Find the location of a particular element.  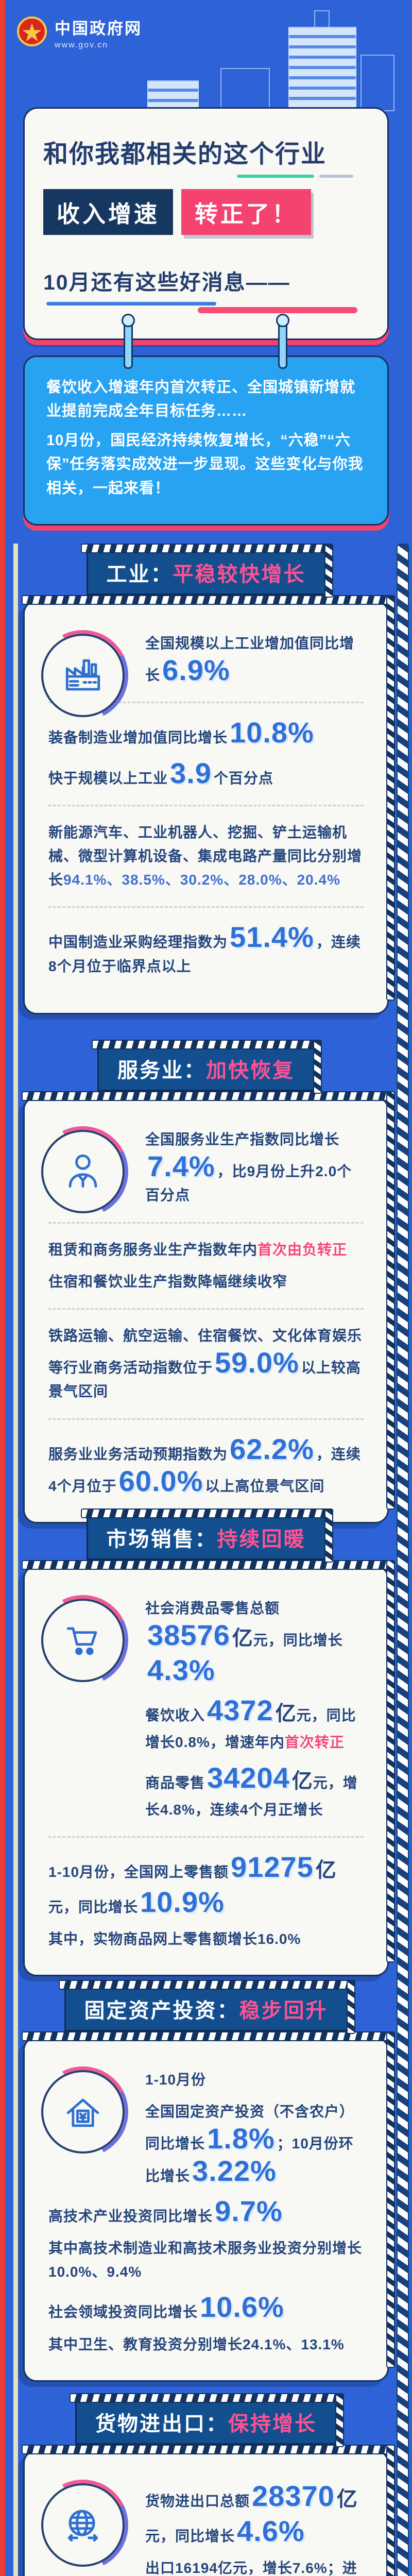

stat-paragraph: 社会消费品零售总额 38576 亿元，同比增长 4.3% is located at coordinates (254, 1642).